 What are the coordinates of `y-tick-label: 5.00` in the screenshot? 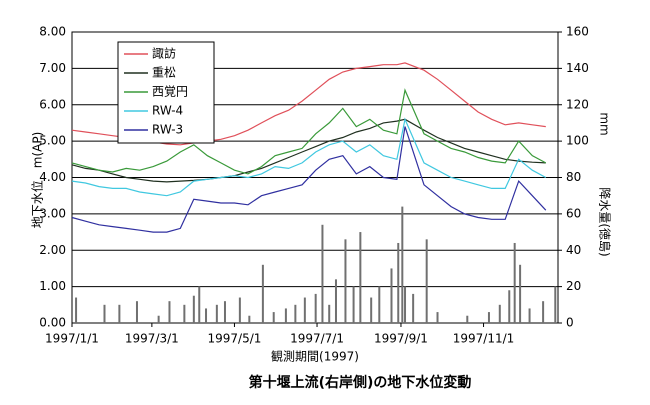 It's located at (52, 141).